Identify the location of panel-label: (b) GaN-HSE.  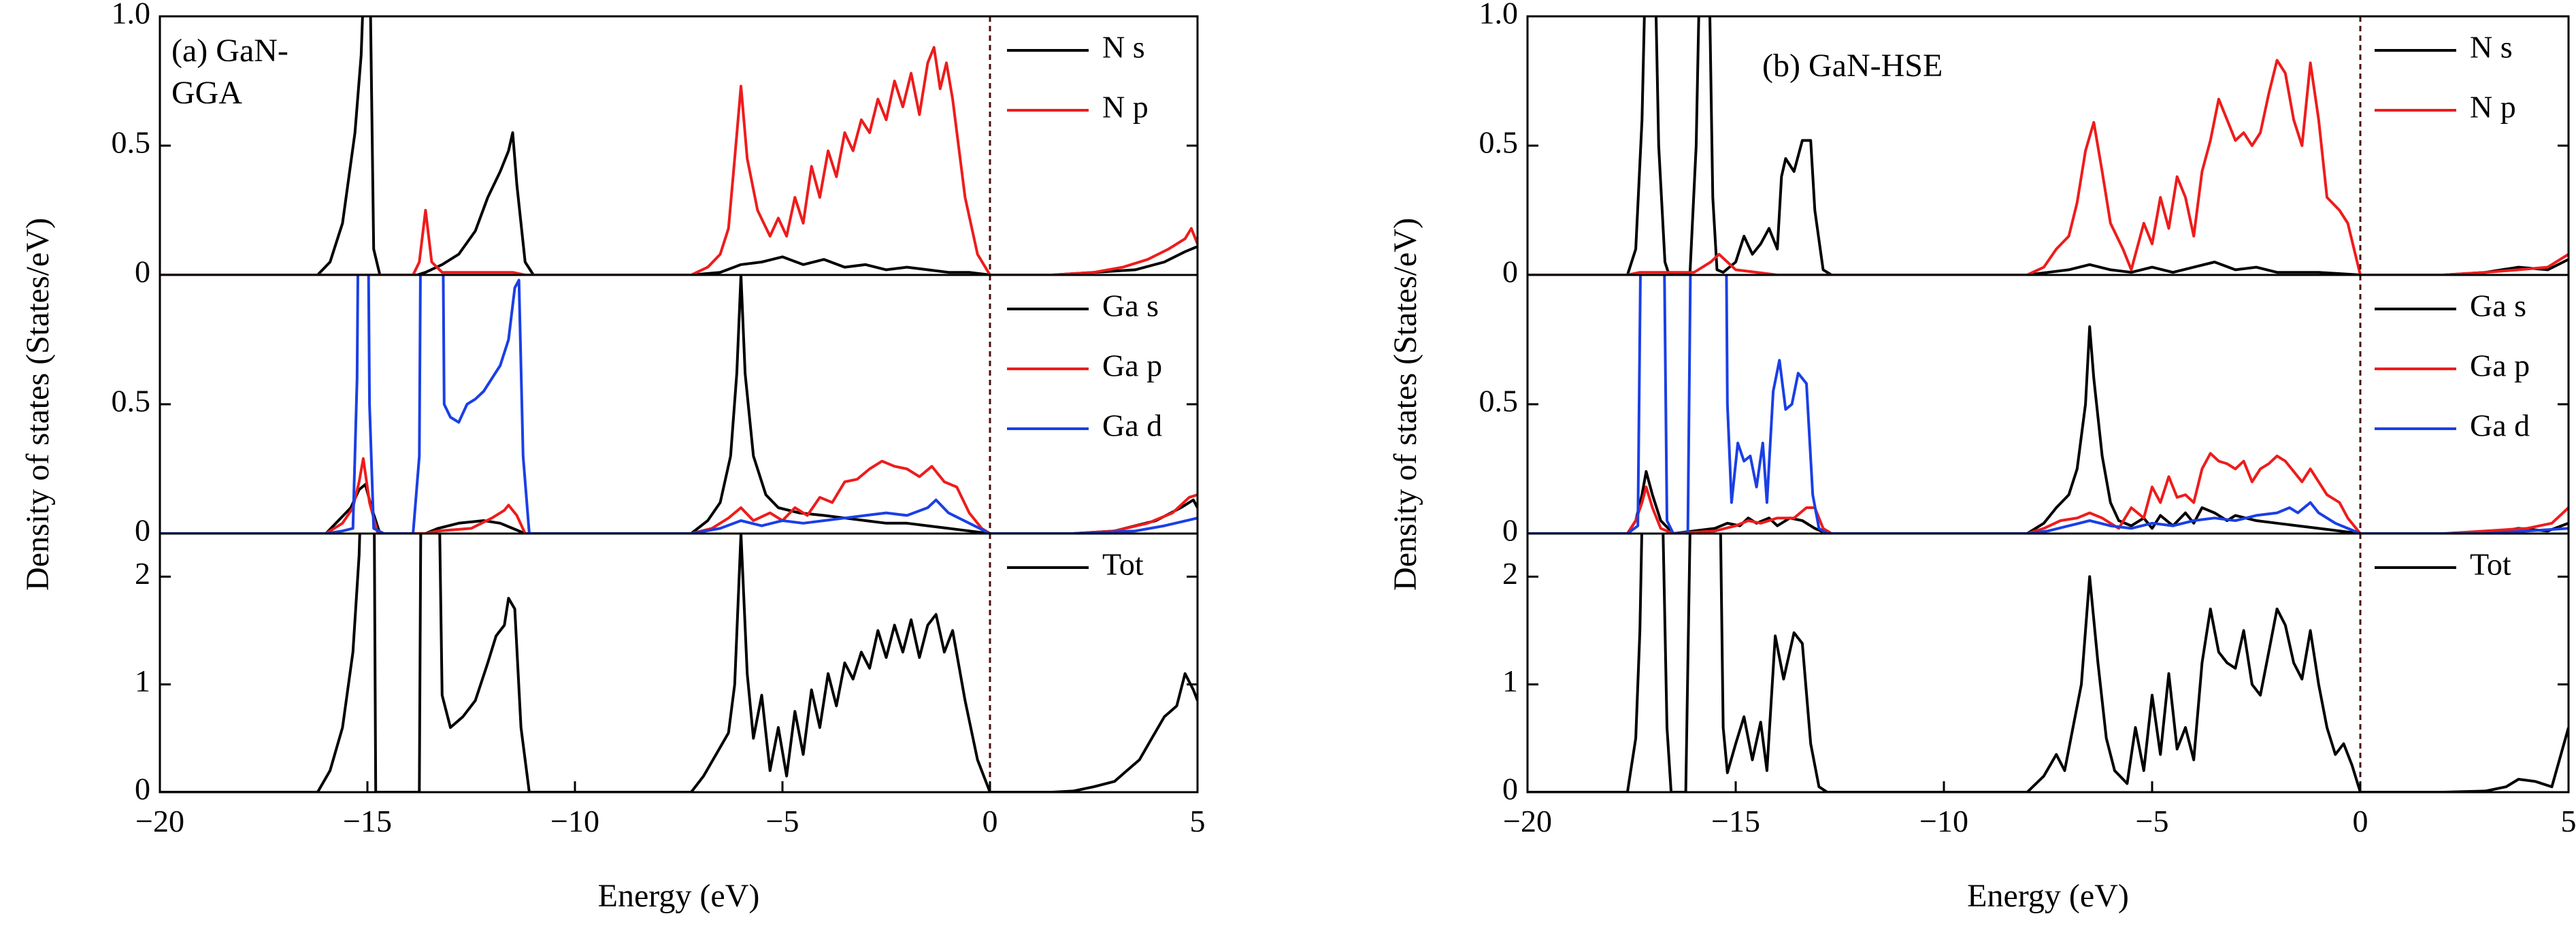
(1852, 66).